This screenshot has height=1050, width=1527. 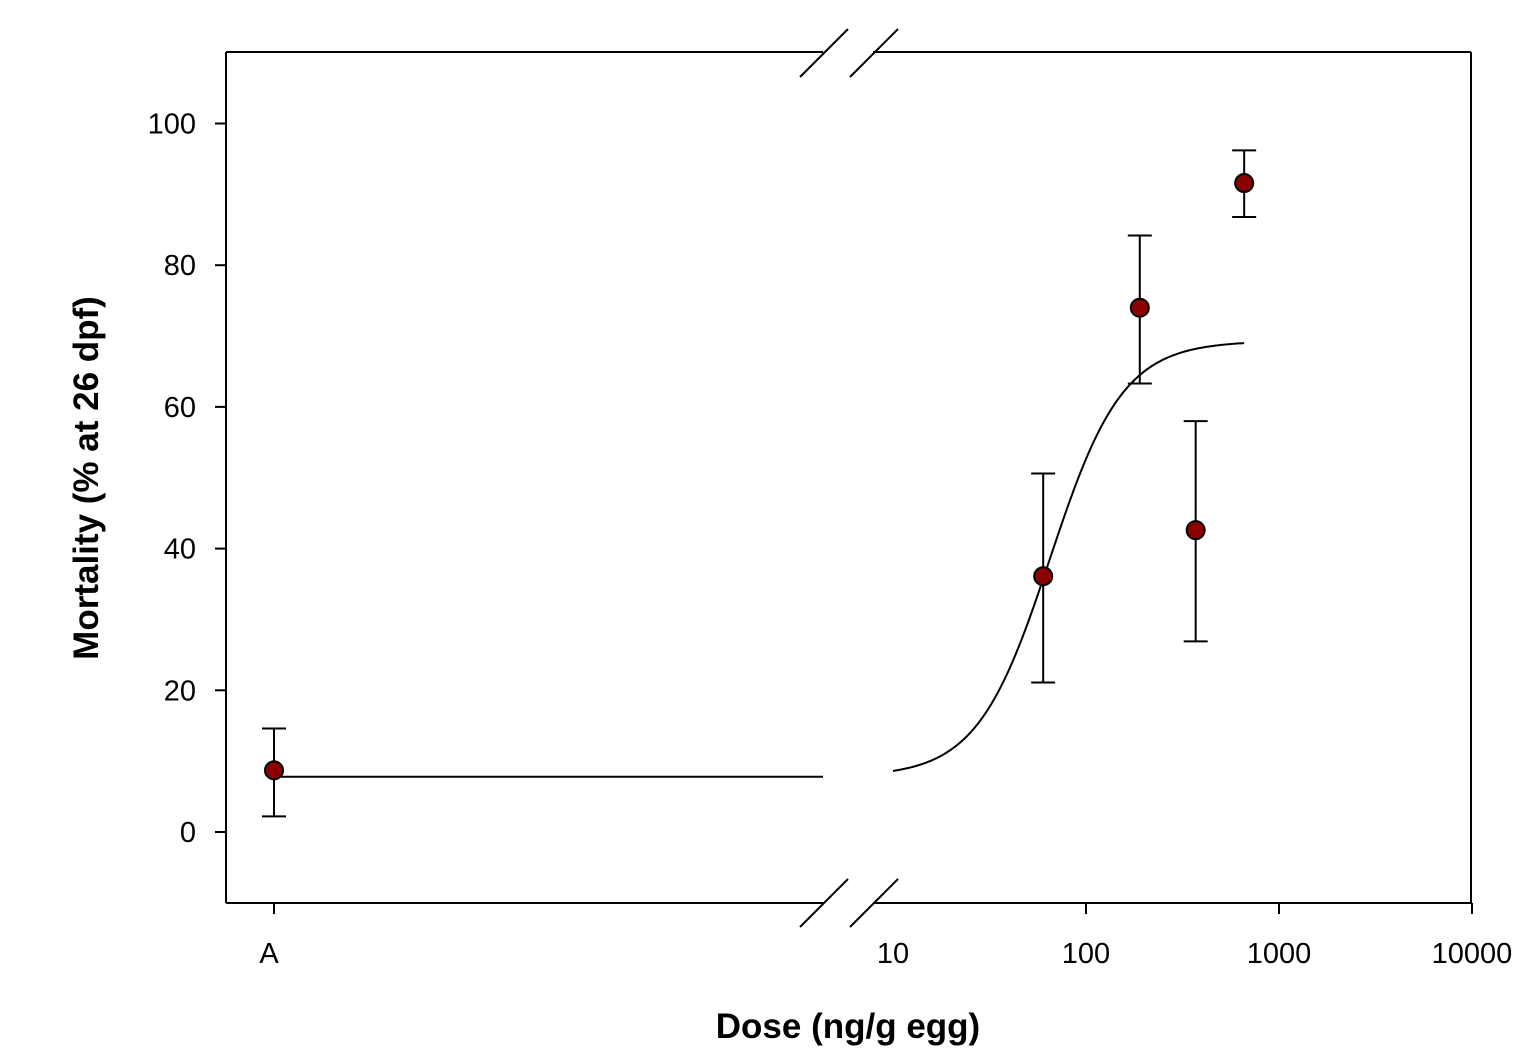 What do you see at coordinates (172, 125) in the screenshot?
I see `y-tick-label: 100` at bounding box center [172, 125].